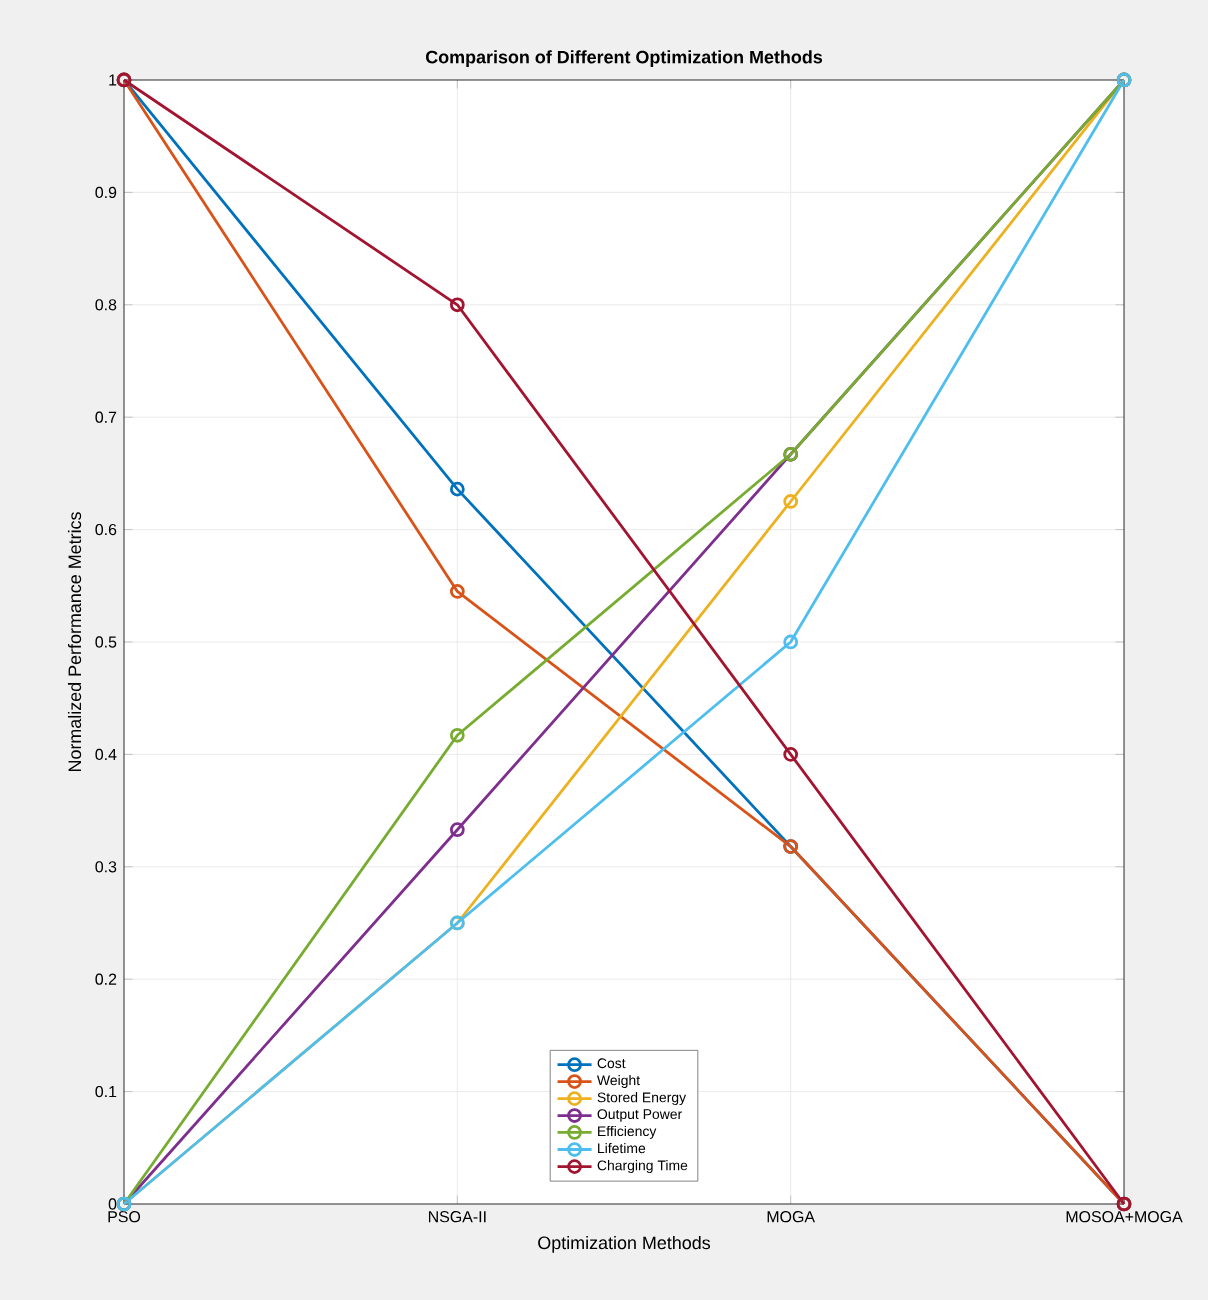 The width and height of the screenshot is (1208, 1300). What do you see at coordinates (624, 58) in the screenshot?
I see `chart-title: Comparison of Different Optimization Methods` at bounding box center [624, 58].